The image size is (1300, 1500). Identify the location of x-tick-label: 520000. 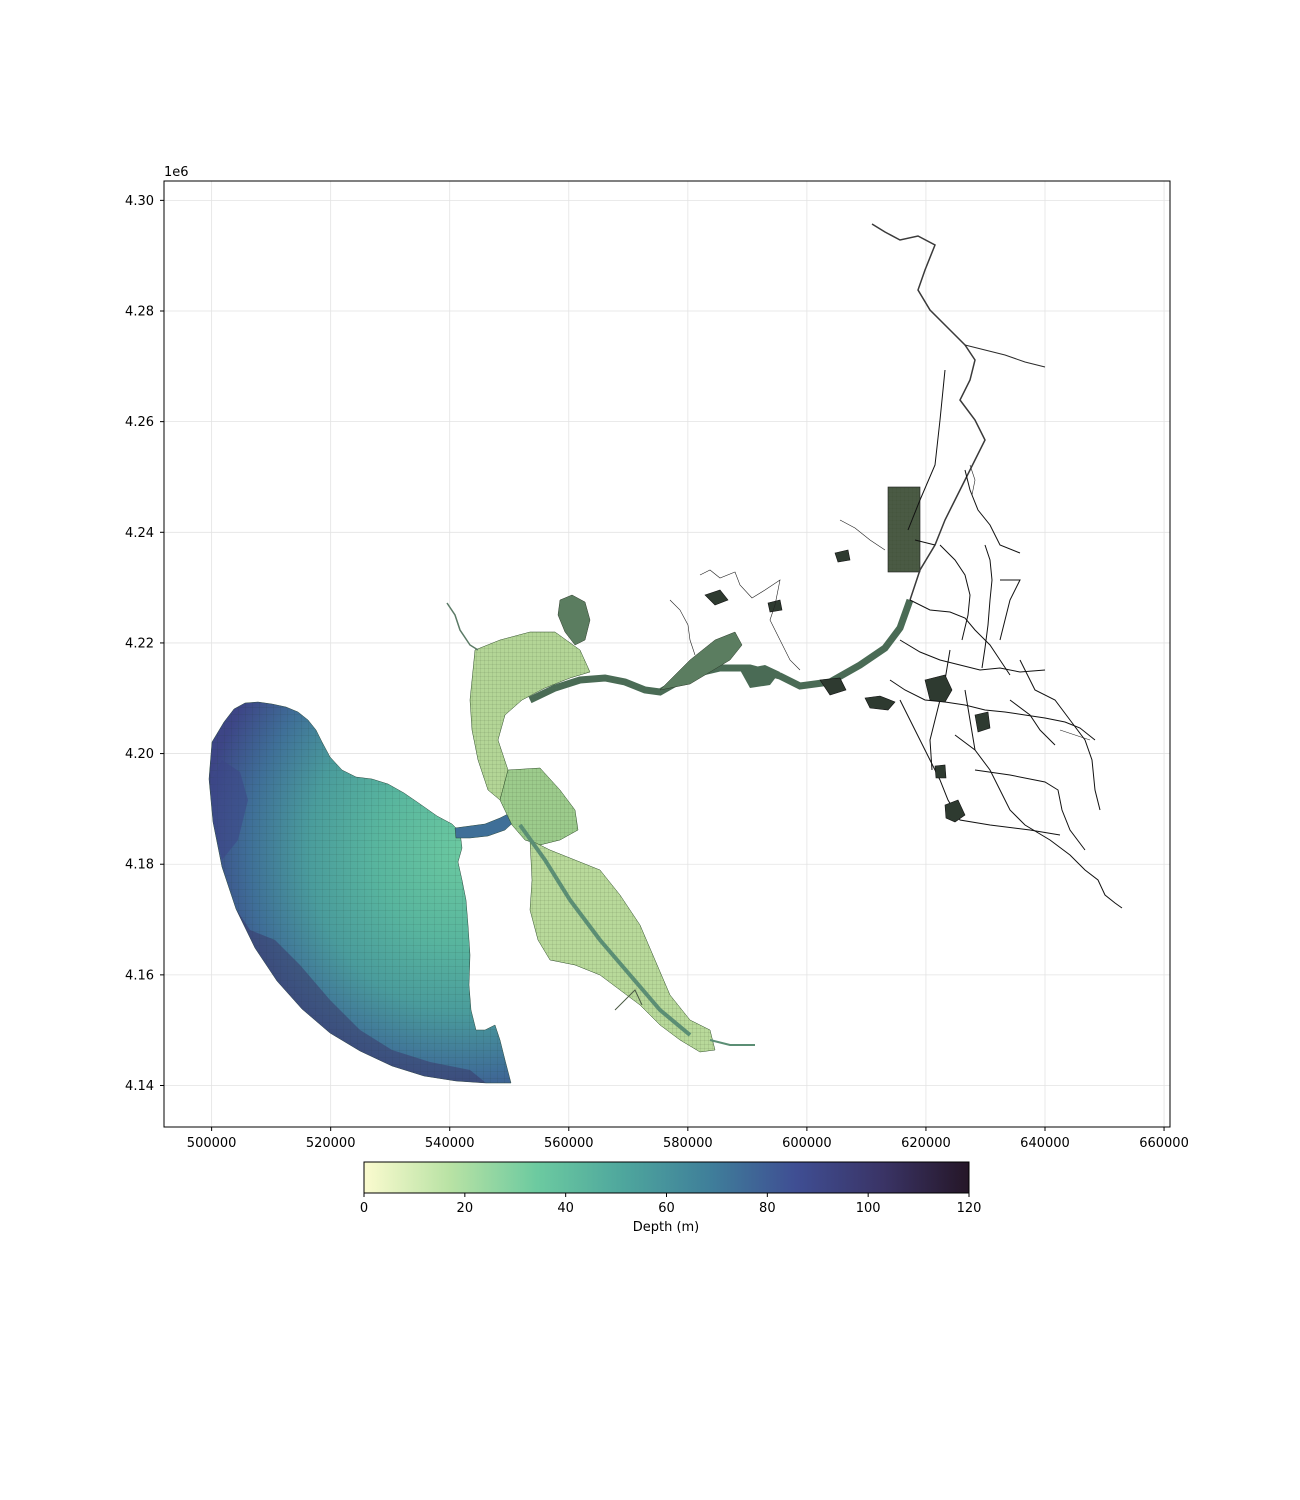
(331, 1143).